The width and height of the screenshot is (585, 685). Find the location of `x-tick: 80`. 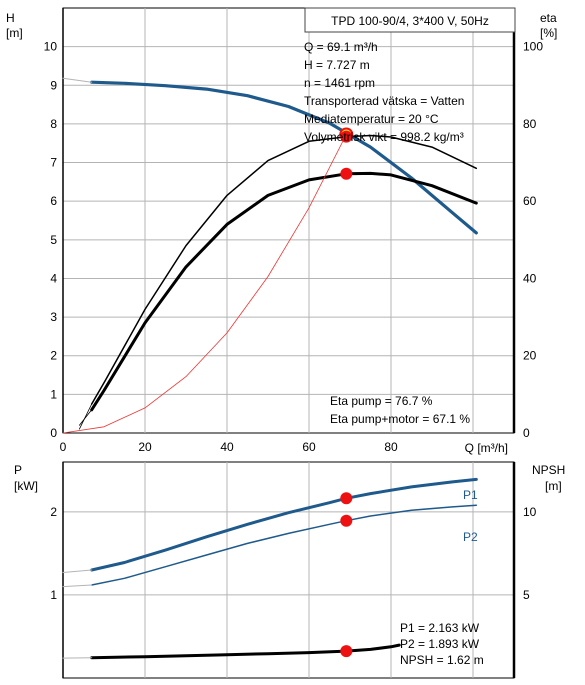

x-tick: 80 is located at coordinates (391, 447).